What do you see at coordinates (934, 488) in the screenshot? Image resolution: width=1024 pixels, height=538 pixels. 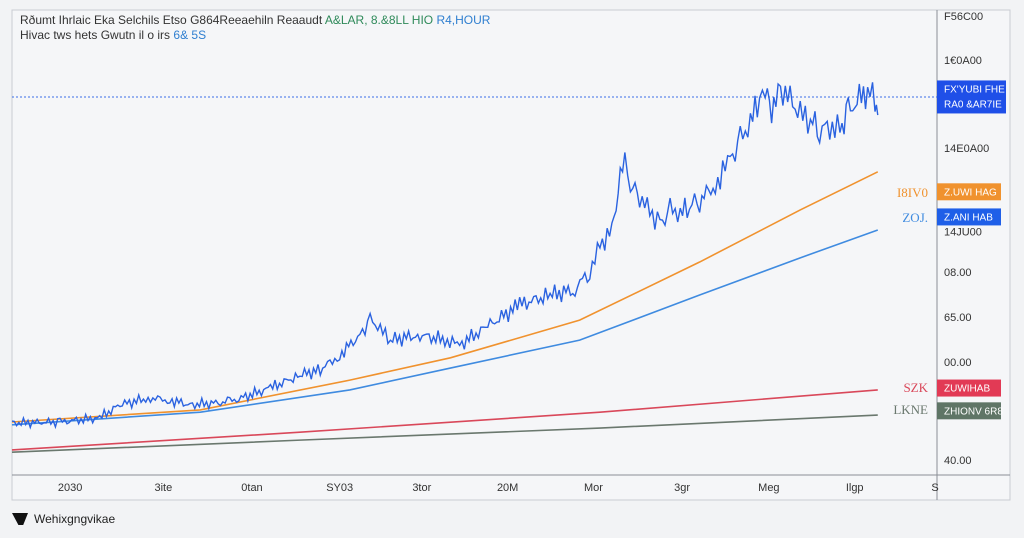 I see `x-tick-label: S` at bounding box center [934, 488].